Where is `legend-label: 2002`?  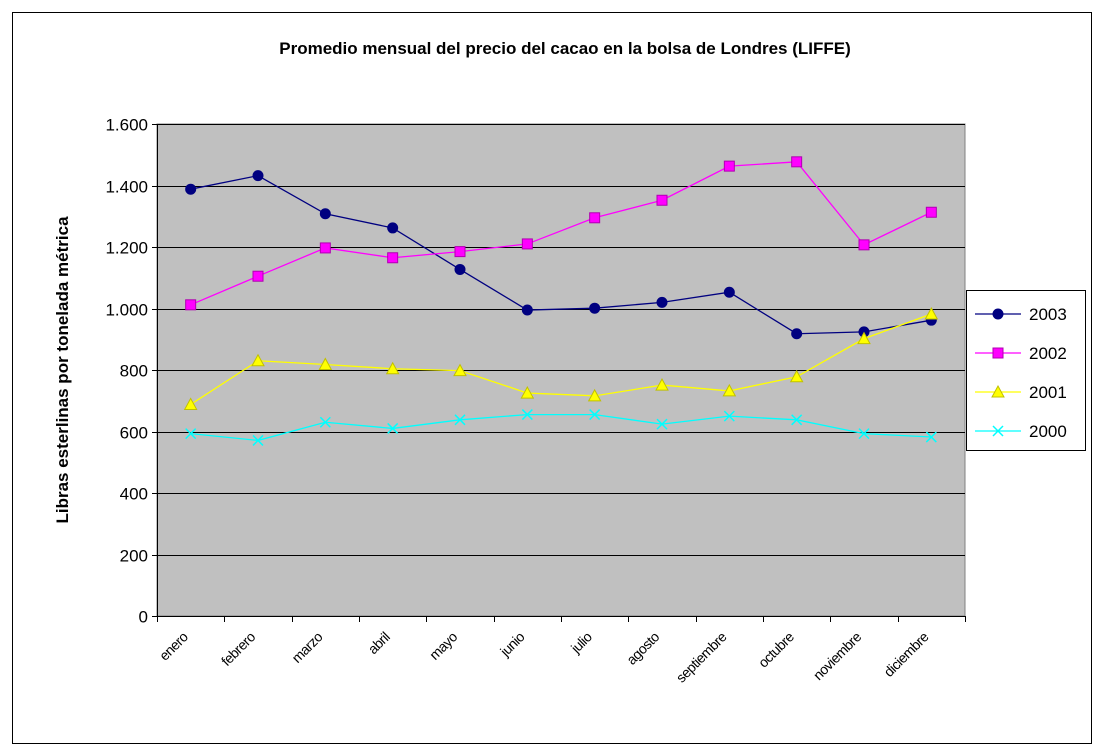
legend-label: 2002 is located at coordinates (1048, 353).